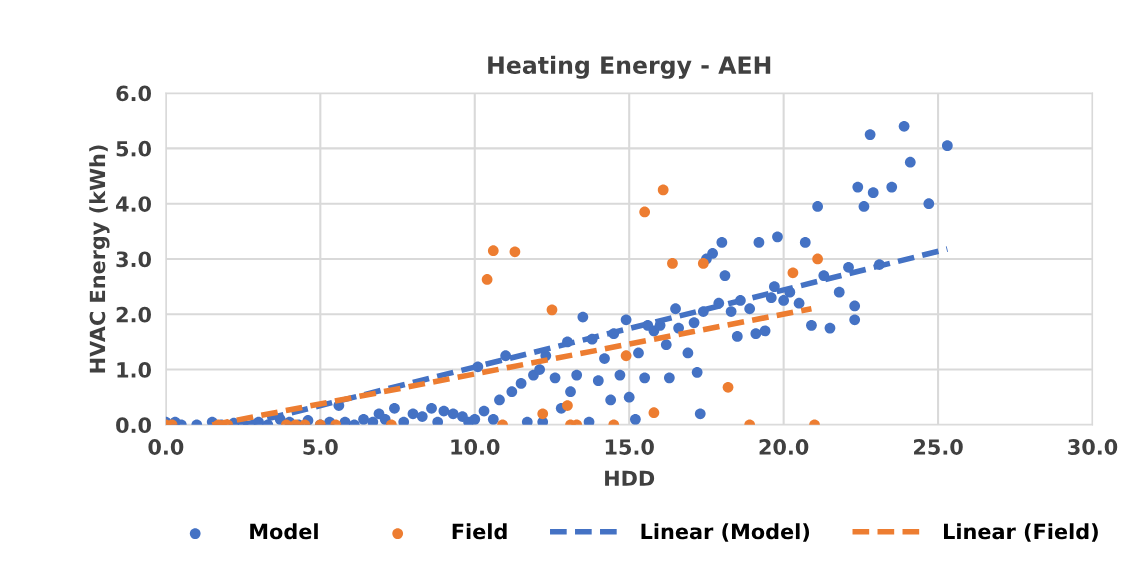 This screenshot has height=582, width=1144. What do you see at coordinates (784, 447) in the screenshot?
I see `x-tick-label: 20.0` at bounding box center [784, 447].